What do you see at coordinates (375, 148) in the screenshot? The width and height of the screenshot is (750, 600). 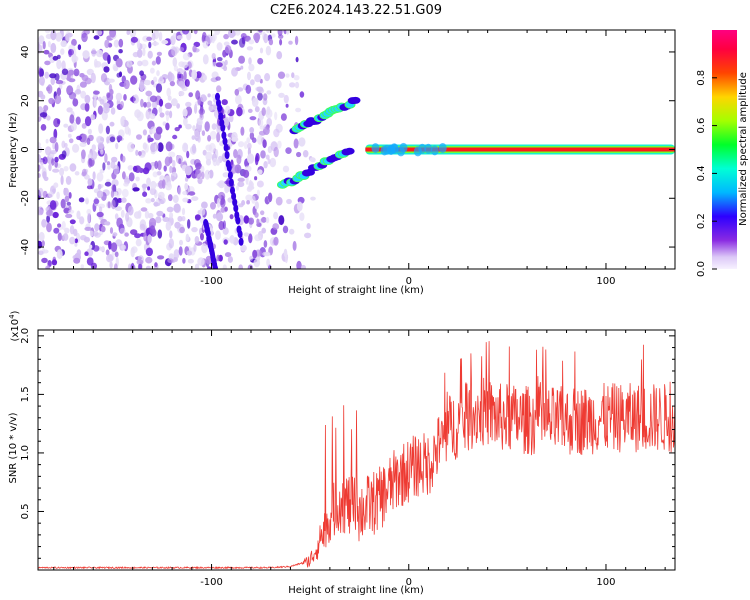 I see `carrier-blob` at bounding box center [375, 148].